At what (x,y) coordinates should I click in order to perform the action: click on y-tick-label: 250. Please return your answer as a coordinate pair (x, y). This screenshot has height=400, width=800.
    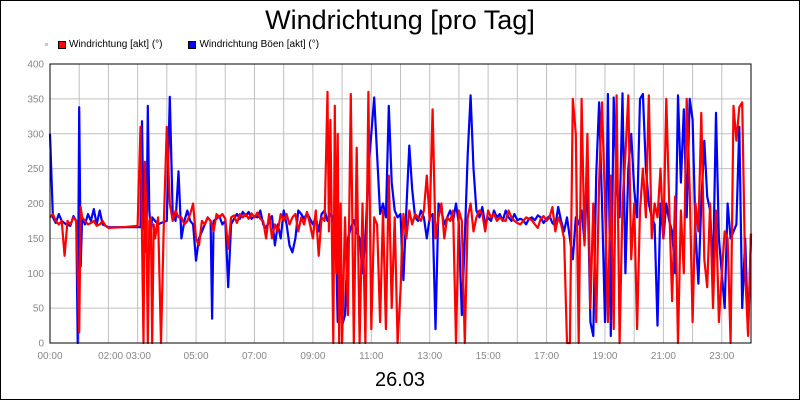
    Looking at the image, I should click on (35, 169).